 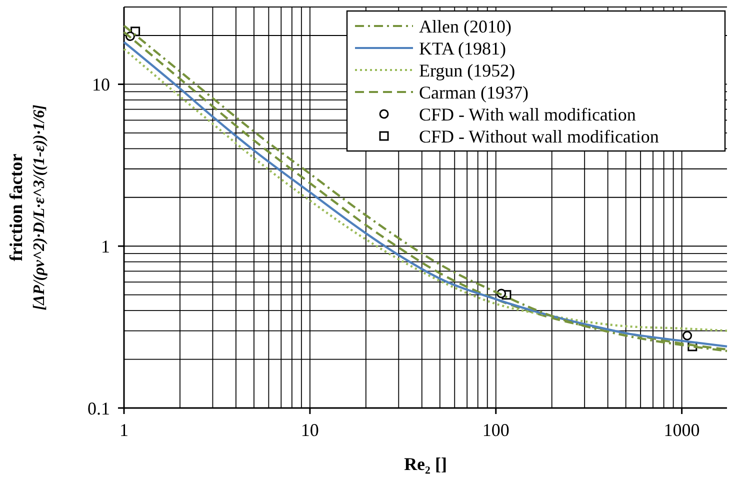 I want to click on x-tick-label: 10, so click(x=309, y=430).